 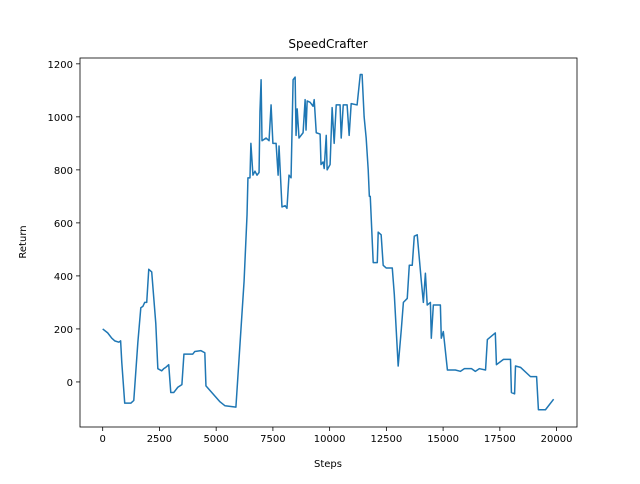 What do you see at coordinates (215, 439) in the screenshot?
I see `x-tick-label: 5000` at bounding box center [215, 439].